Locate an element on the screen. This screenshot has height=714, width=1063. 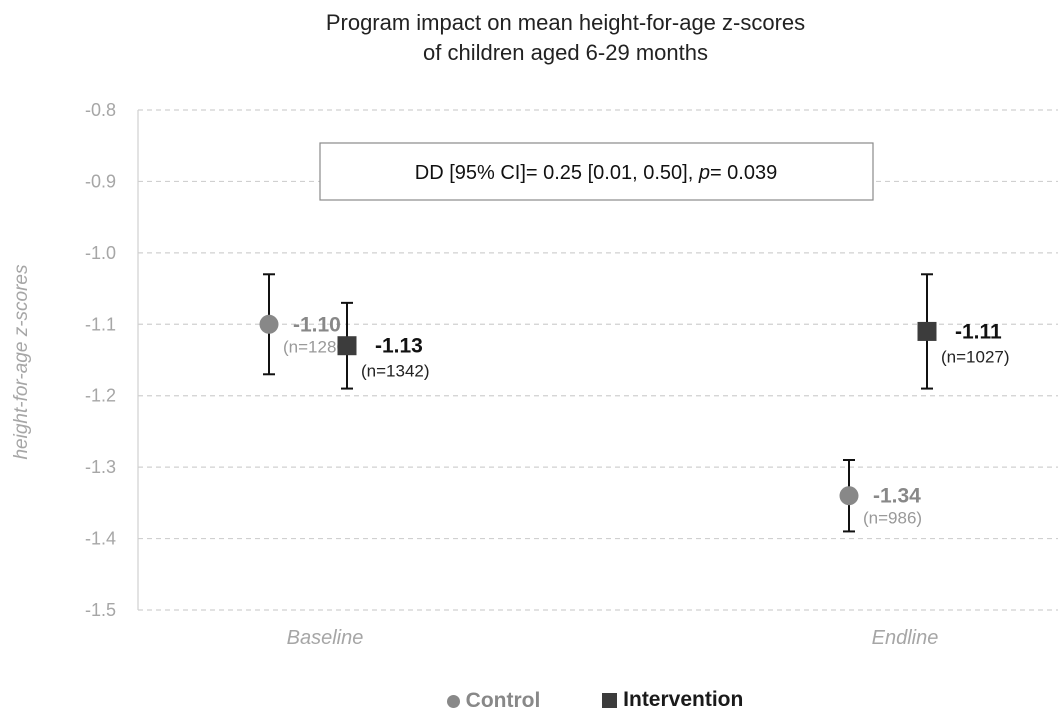
annotation-prefix: DD [95% CI]= 0.25 [0.01, 0.50], is located at coordinates (557, 173).